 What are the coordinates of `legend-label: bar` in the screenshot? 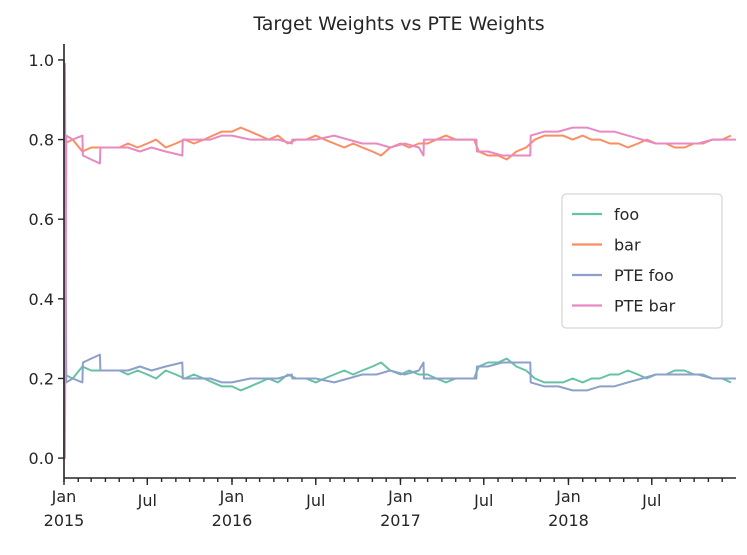 It's located at (627, 245).